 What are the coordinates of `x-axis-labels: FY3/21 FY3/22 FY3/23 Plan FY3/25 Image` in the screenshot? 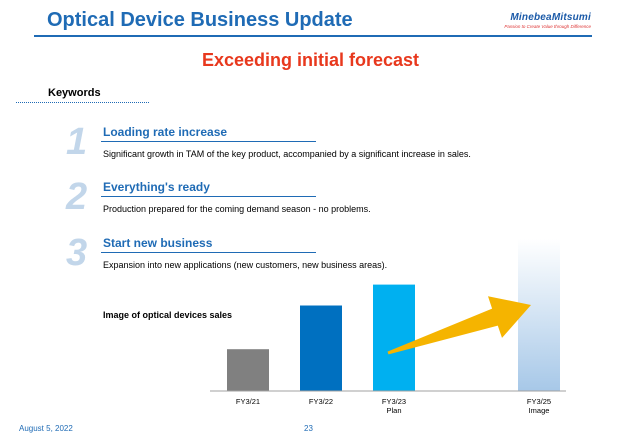 It's located at (393, 406).